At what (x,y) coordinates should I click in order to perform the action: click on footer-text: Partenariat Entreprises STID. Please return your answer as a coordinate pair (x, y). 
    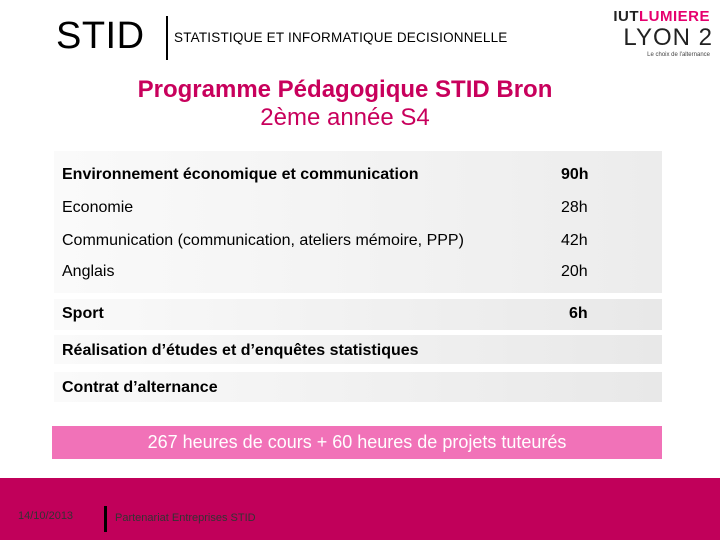
    Looking at the image, I should click on (185, 518).